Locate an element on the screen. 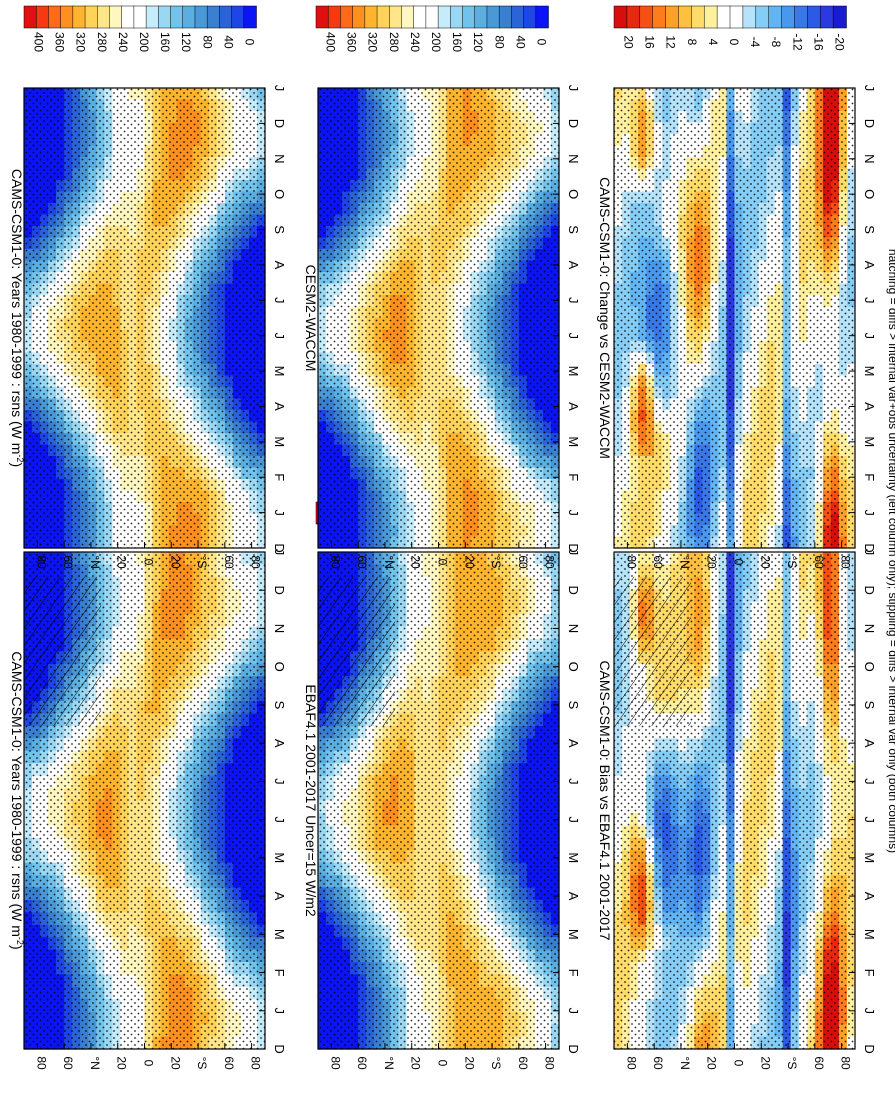 The width and height of the screenshot is (895, 1102). panel-bottom-left-hatching is located at coordinates (653, 651).